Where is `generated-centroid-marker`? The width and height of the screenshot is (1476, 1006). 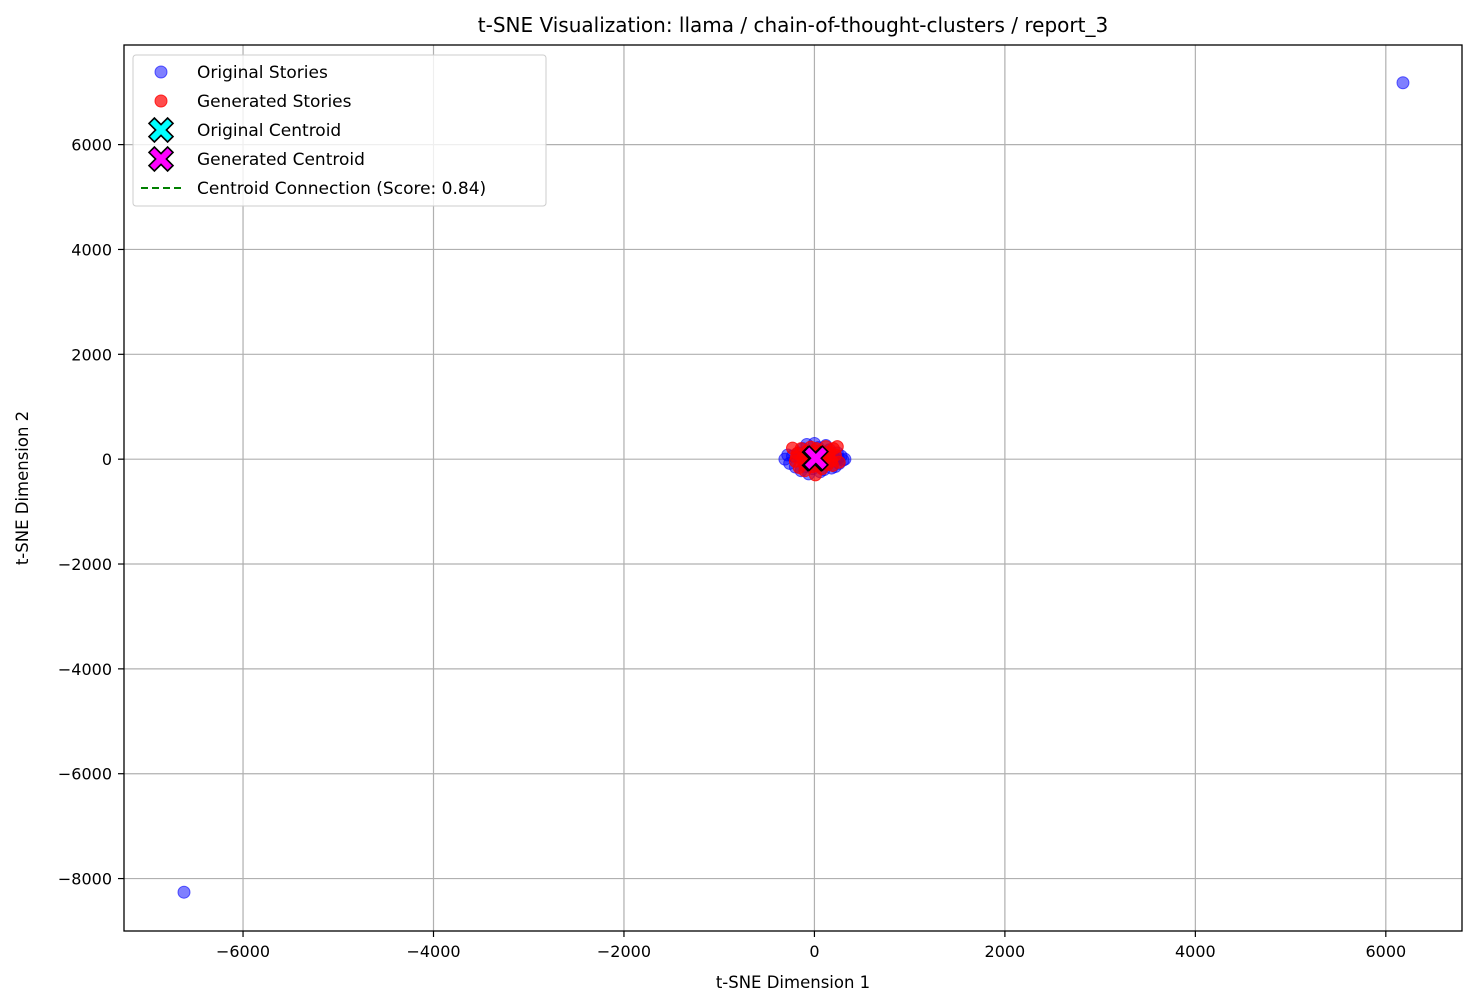
generated-centroid-marker is located at coordinates (815, 458).